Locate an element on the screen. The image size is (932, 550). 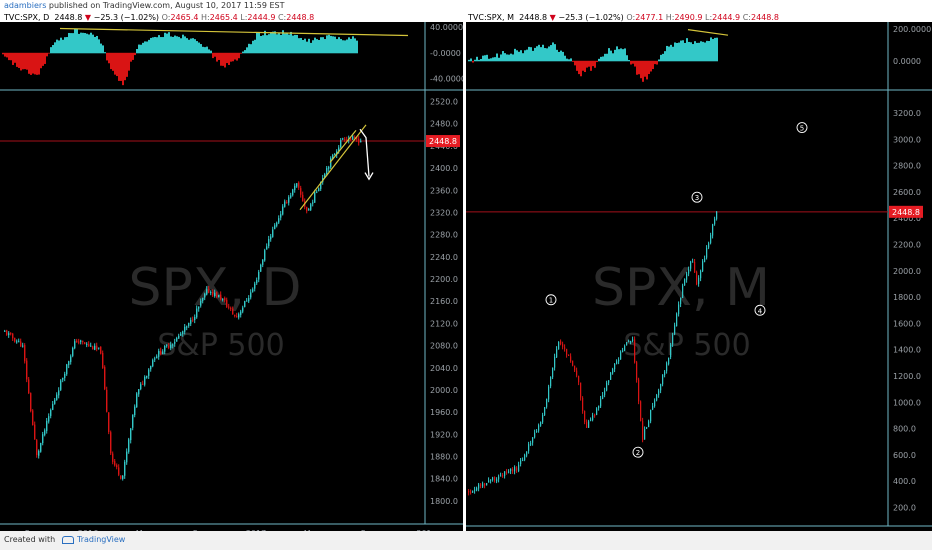
oscillator-trendline is located at coordinates (234, 32).